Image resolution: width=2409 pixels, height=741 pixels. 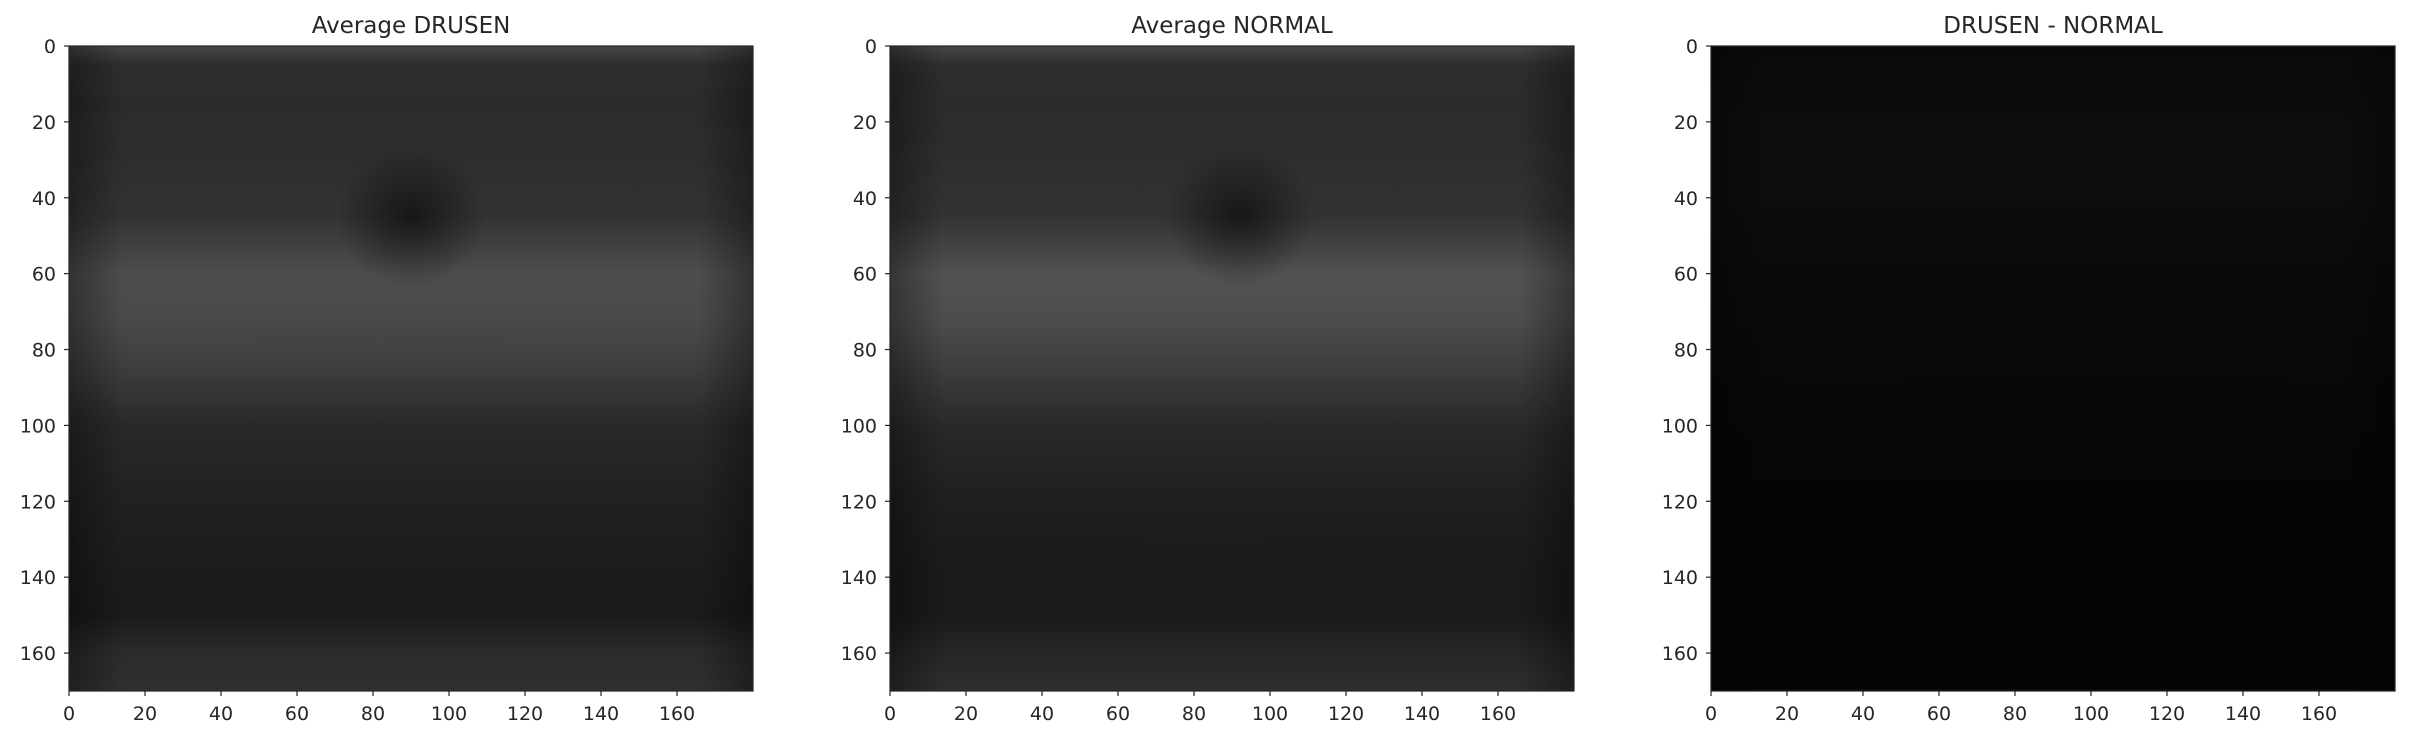 What do you see at coordinates (1232, 26) in the screenshot?
I see `panel-title: Average NORMAL` at bounding box center [1232, 26].